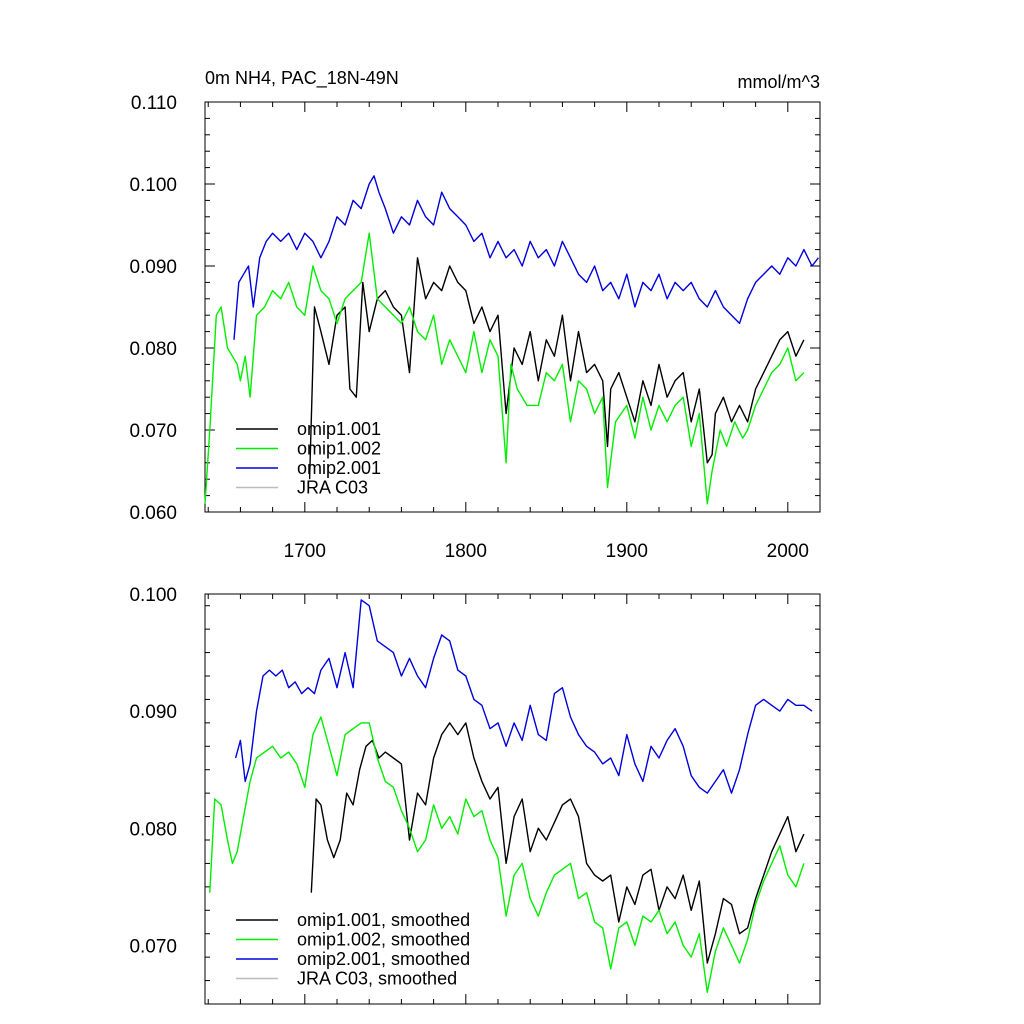 The image size is (1024, 1024). I want to click on y-tick-label: 0.060, so click(153, 513).